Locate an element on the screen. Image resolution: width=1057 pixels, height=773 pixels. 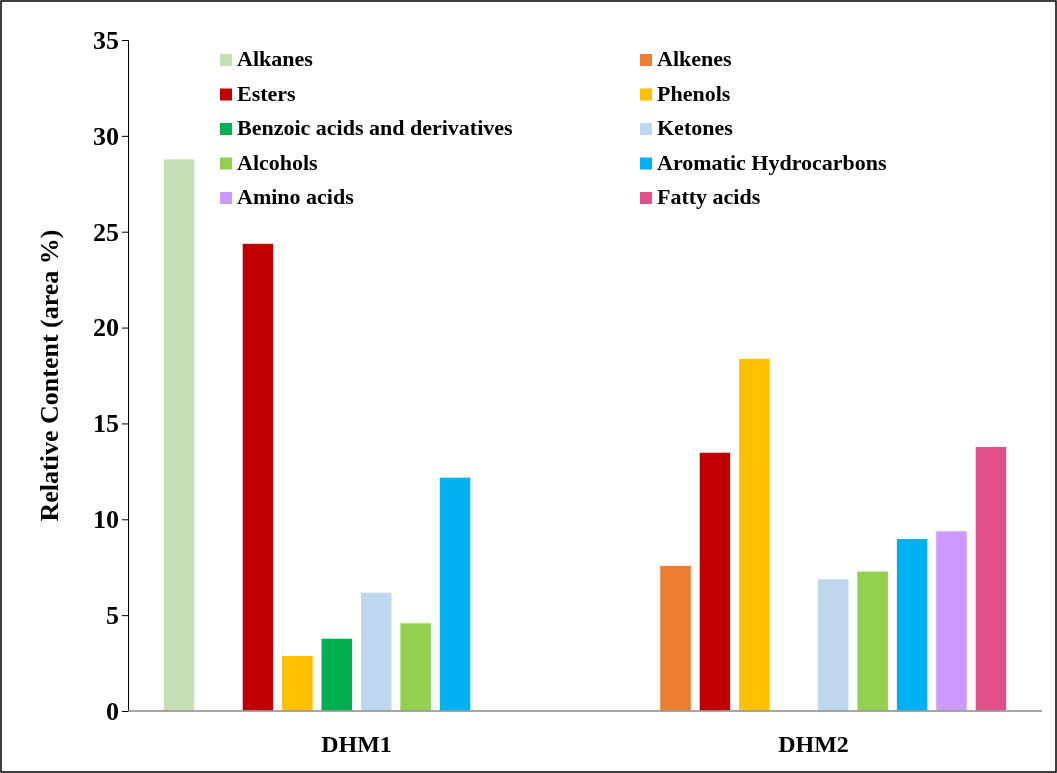
legend-label: Aromatic Hydrocarbons is located at coordinates (772, 162).